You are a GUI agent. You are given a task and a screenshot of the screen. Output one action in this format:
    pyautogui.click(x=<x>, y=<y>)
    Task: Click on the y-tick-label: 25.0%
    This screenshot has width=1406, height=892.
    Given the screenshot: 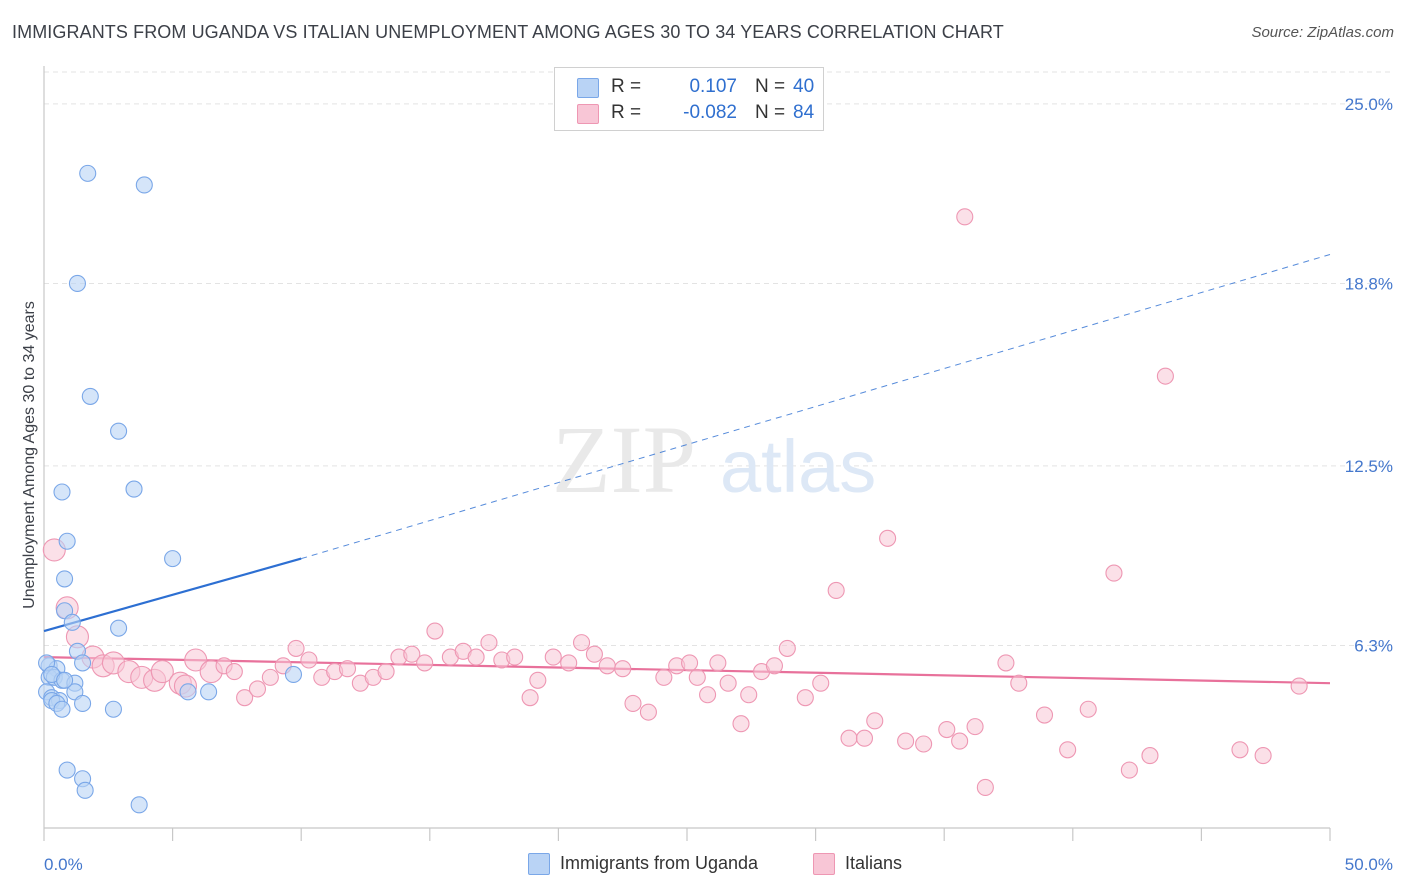 What is the action you would take?
    pyautogui.click(x=1369, y=104)
    